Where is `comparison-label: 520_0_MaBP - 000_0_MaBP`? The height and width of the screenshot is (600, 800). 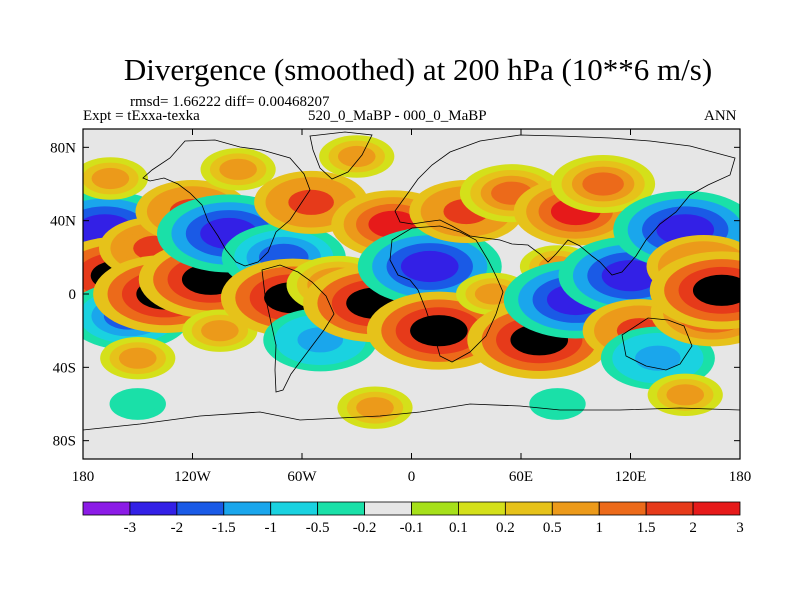
comparison-label: 520_0_MaBP - 000_0_MaBP is located at coordinates (397, 116).